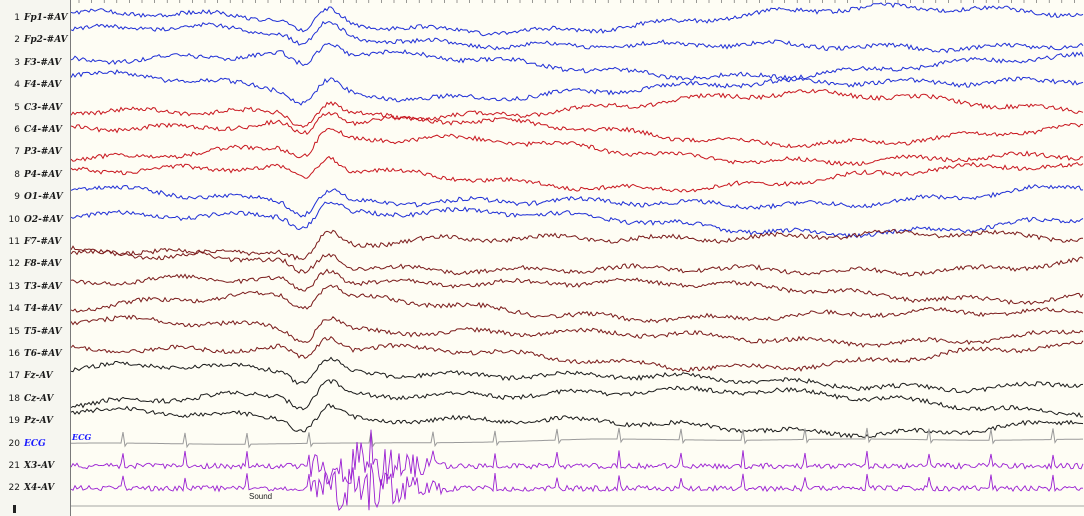  What do you see at coordinates (43, 264) in the screenshot?
I see `channel-name: F8-#AV` at bounding box center [43, 264].